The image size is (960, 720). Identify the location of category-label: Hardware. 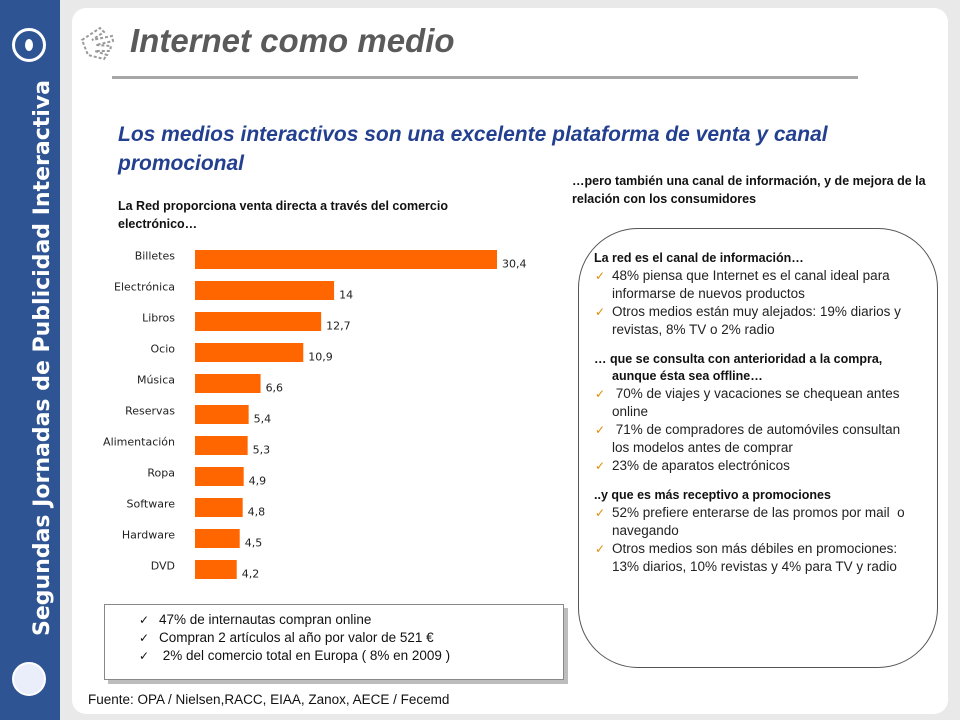
(148, 535).